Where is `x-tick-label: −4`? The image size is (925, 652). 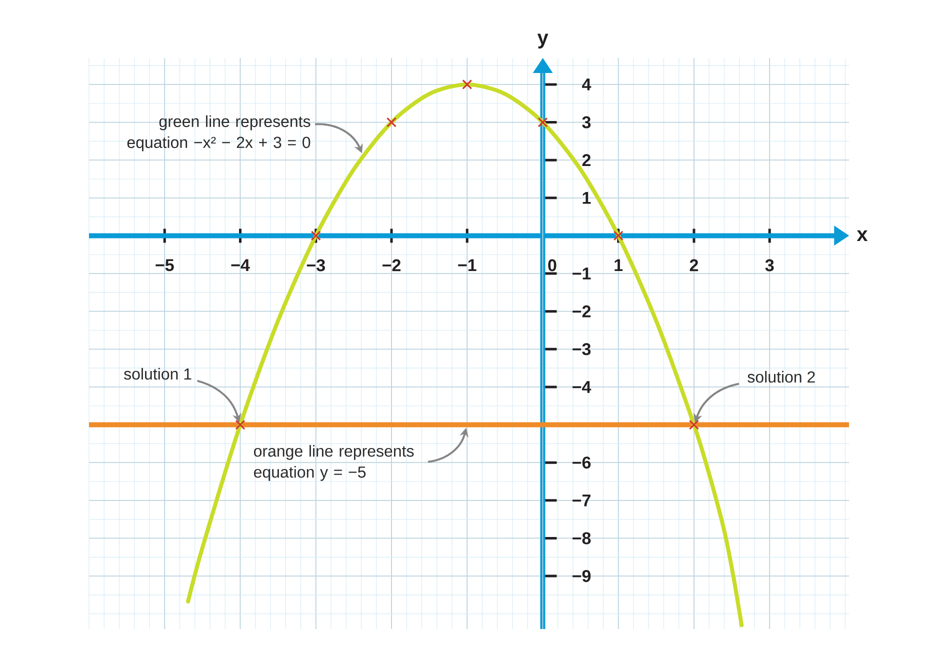 x-tick-label: −4 is located at coordinates (240, 265).